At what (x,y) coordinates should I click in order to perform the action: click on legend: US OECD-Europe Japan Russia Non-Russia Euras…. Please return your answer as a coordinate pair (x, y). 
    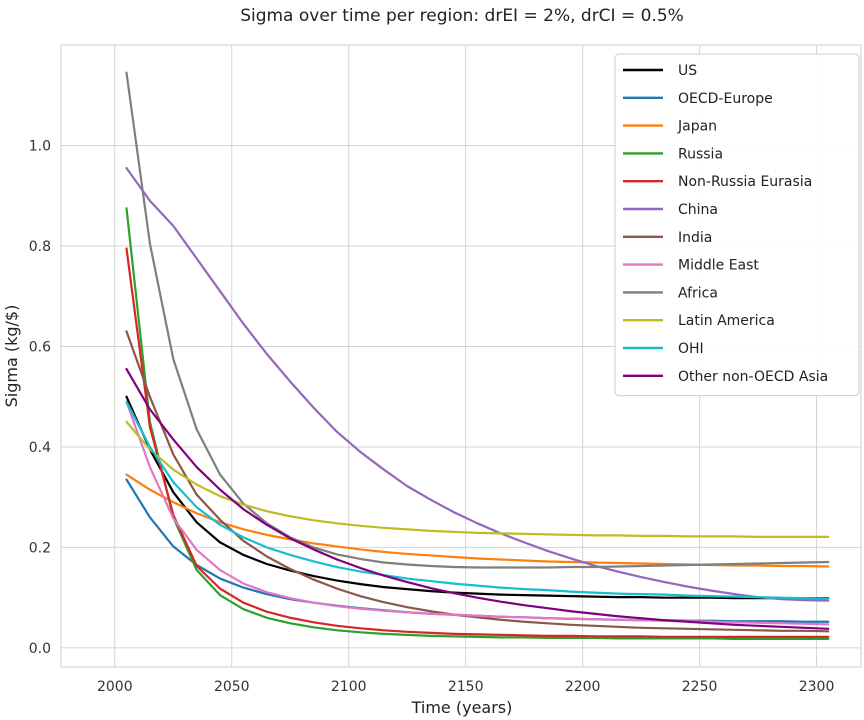
    Looking at the image, I should click on (737, 225).